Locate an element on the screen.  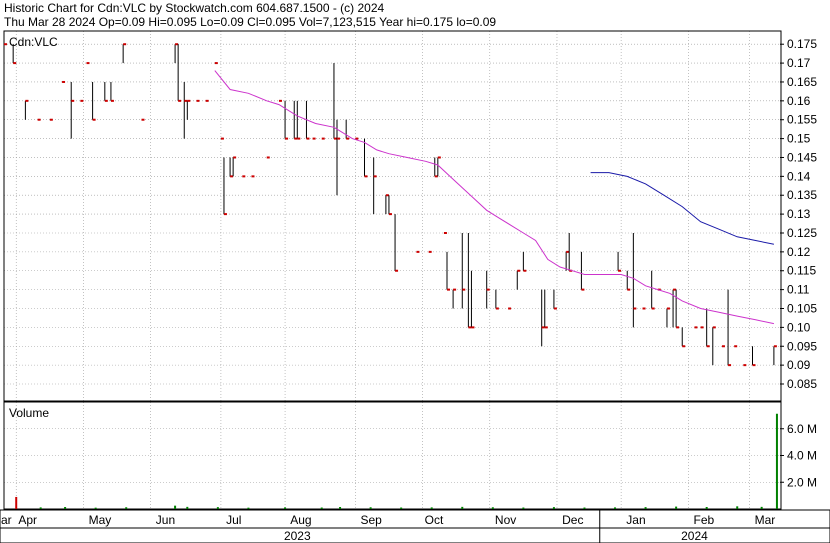
month-axis: ar Apr May Jun Jul Aug Sep Oct Nov Dec Jan Feb Mar is located at coordinates (388, 520).